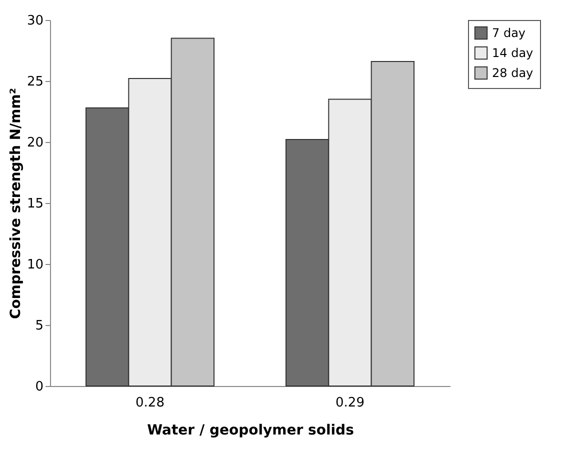 This screenshot has height=466, width=563. What do you see at coordinates (350, 403) in the screenshot?
I see `x-tick-label: 0.29` at bounding box center [350, 403].